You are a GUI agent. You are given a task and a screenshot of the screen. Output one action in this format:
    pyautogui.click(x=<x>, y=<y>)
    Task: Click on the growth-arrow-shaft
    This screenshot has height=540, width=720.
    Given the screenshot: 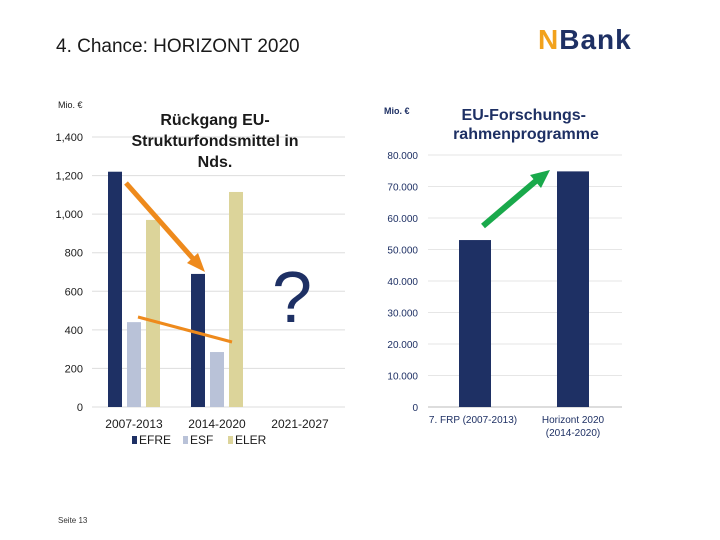 What is the action you would take?
    pyautogui.click(x=510, y=203)
    